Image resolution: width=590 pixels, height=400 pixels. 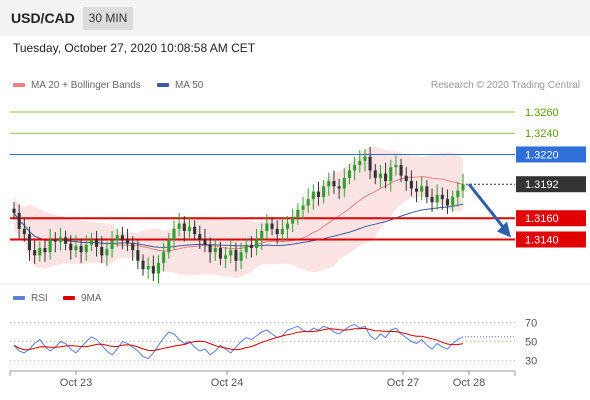 What do you see at coordinates (542, 134) in the screenshot?
I see `level-label-1: 1.3240` at bounding box center [542, 134].